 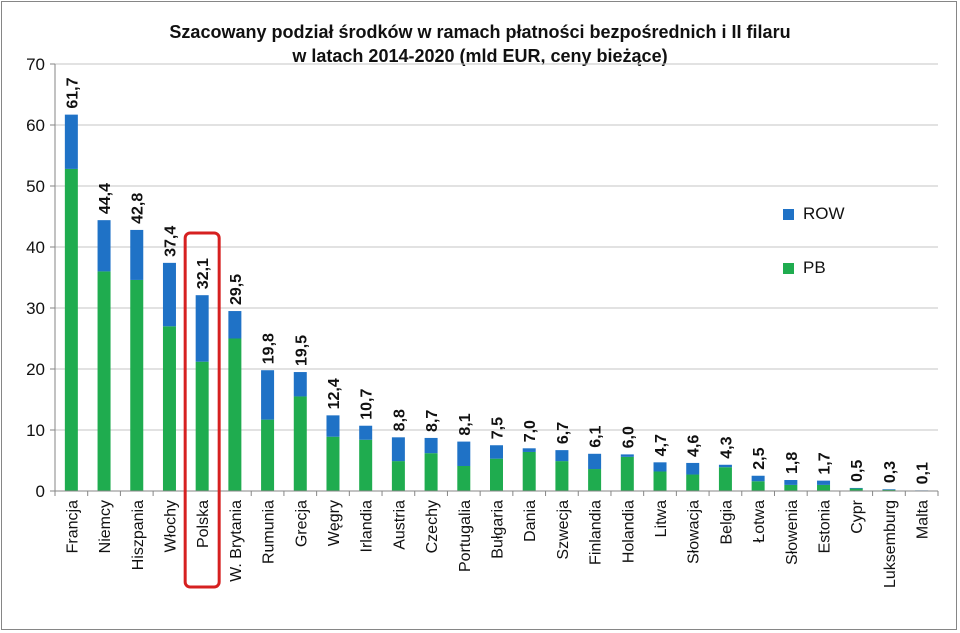 What do you see at coordinates (814, 214) in the screenshot?
I see `legend-item-row: ROW` at bounding box center [814, 214].